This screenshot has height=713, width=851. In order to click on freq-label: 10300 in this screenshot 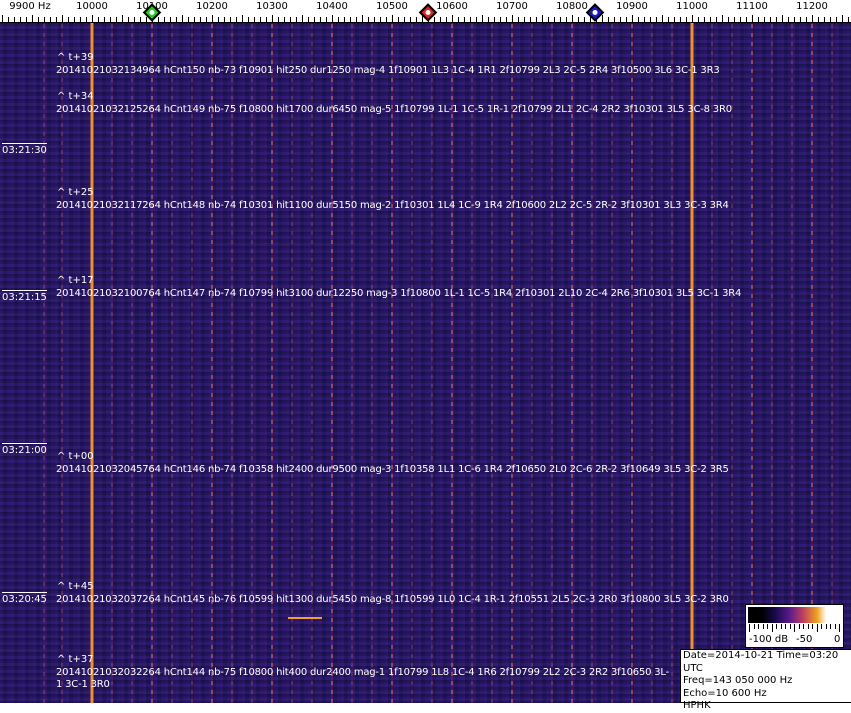, I will do `click(272, 6)`.